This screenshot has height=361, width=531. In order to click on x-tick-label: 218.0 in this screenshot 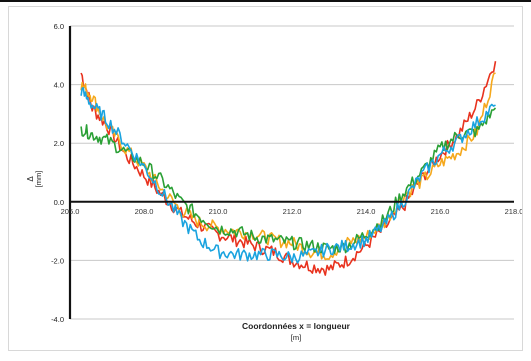, I will do `click(513, 211)`.